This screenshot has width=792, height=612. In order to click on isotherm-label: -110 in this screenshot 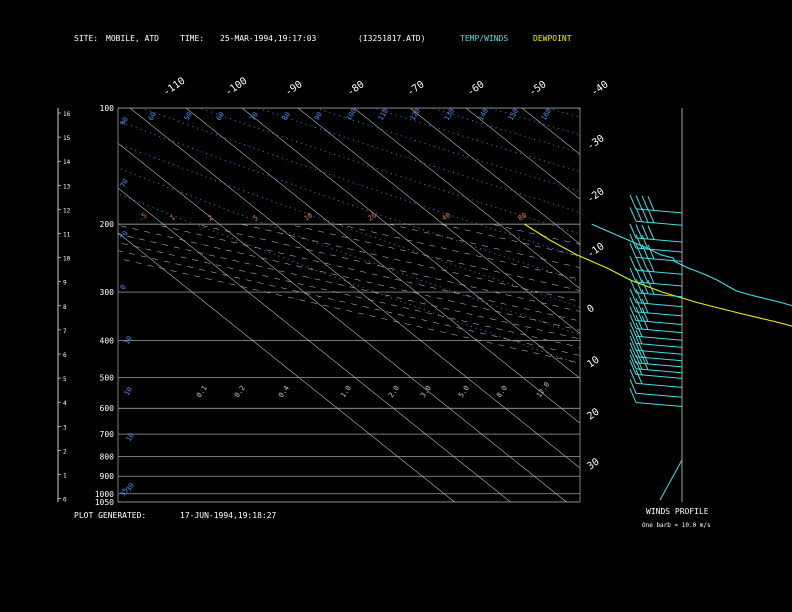, I will do `click(174, 87)`.